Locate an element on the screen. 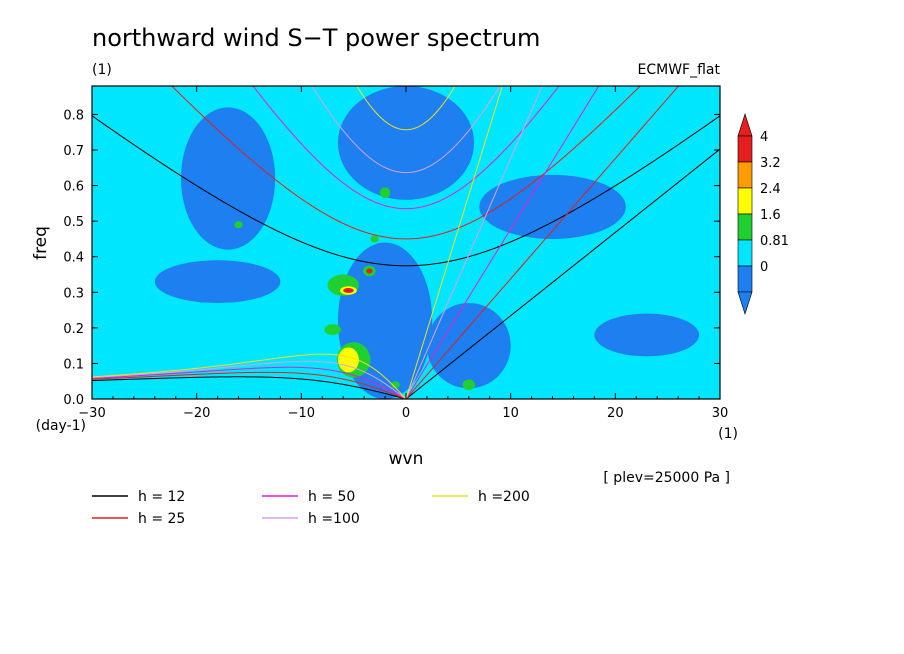  y-tick-label: 0.2 is located at coordinates (73, 329).